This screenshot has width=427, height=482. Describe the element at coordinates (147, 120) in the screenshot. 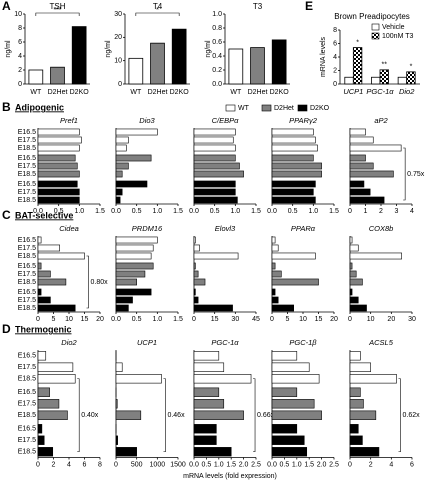

I see `gene-title: Dio3` at that location.